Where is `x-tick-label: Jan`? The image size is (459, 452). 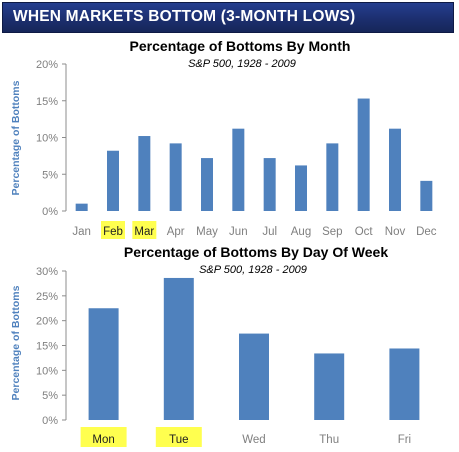
x-tick-label: Jan is located at coordinates (81, 232).